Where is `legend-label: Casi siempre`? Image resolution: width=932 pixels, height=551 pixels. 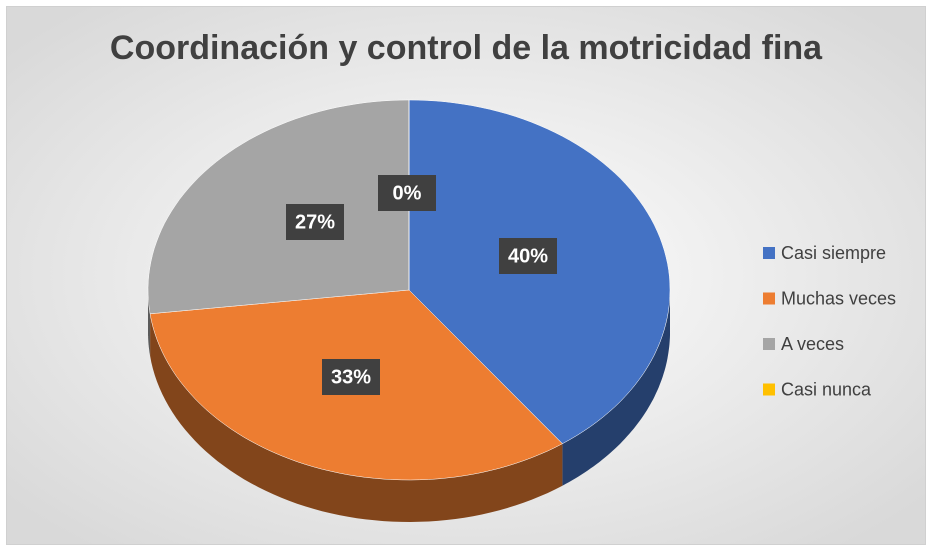 legend-label: Casi siempre is located at coordinates (833, 253).